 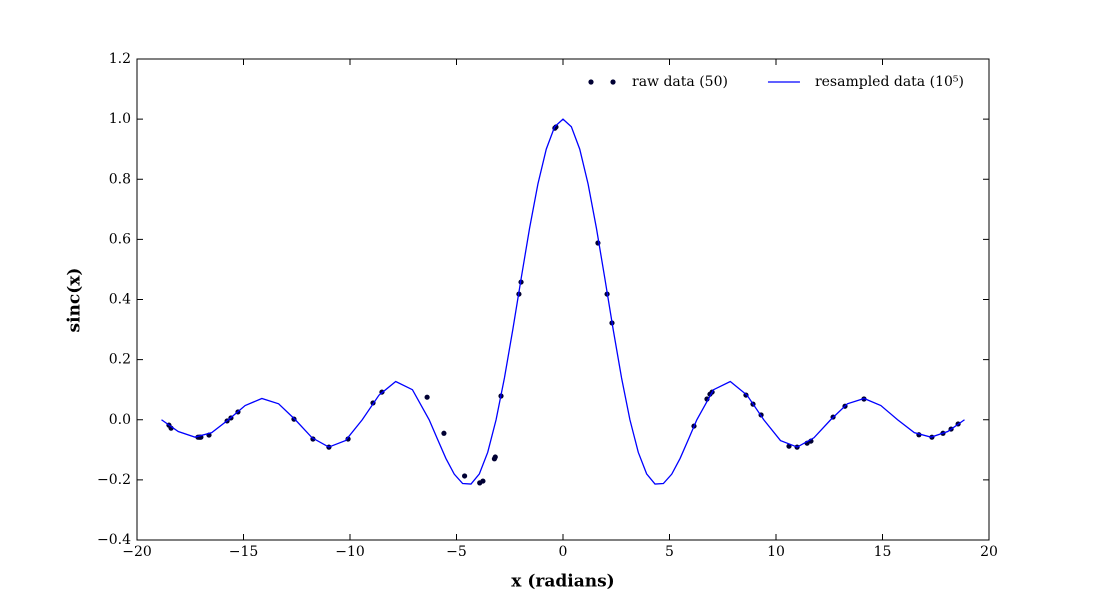 I want to click on y-tick-label: 0.8, so click(x=120, y=179).